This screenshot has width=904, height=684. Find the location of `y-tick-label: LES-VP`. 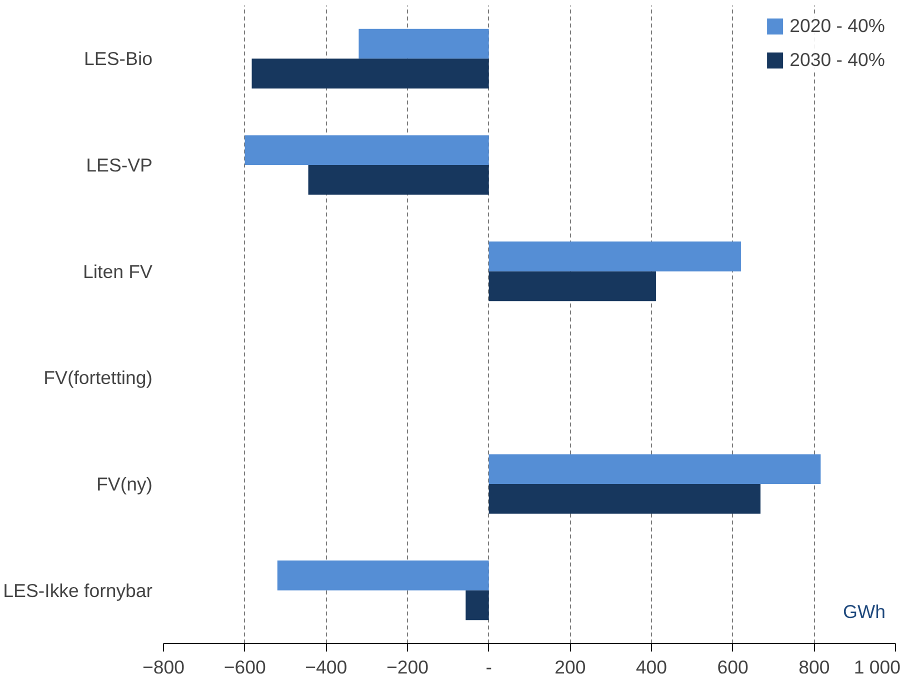

y-tick-label: LES-VP is located at coordinates (119, 165).